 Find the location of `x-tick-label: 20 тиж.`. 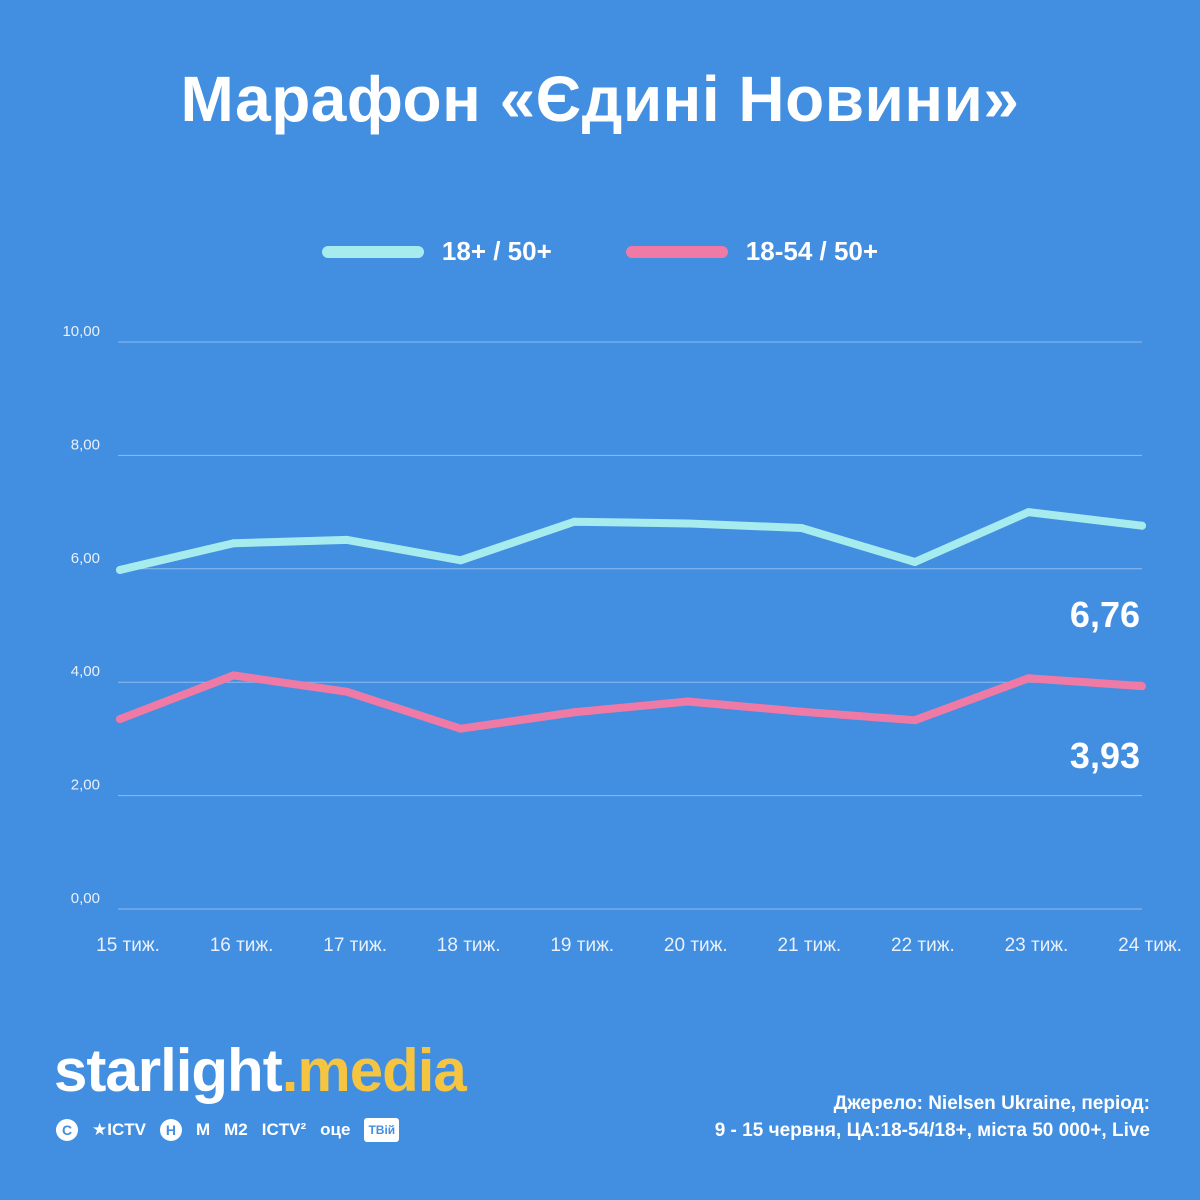

x-tick-label: 20 тиж. is located at coordinates (696, 945).